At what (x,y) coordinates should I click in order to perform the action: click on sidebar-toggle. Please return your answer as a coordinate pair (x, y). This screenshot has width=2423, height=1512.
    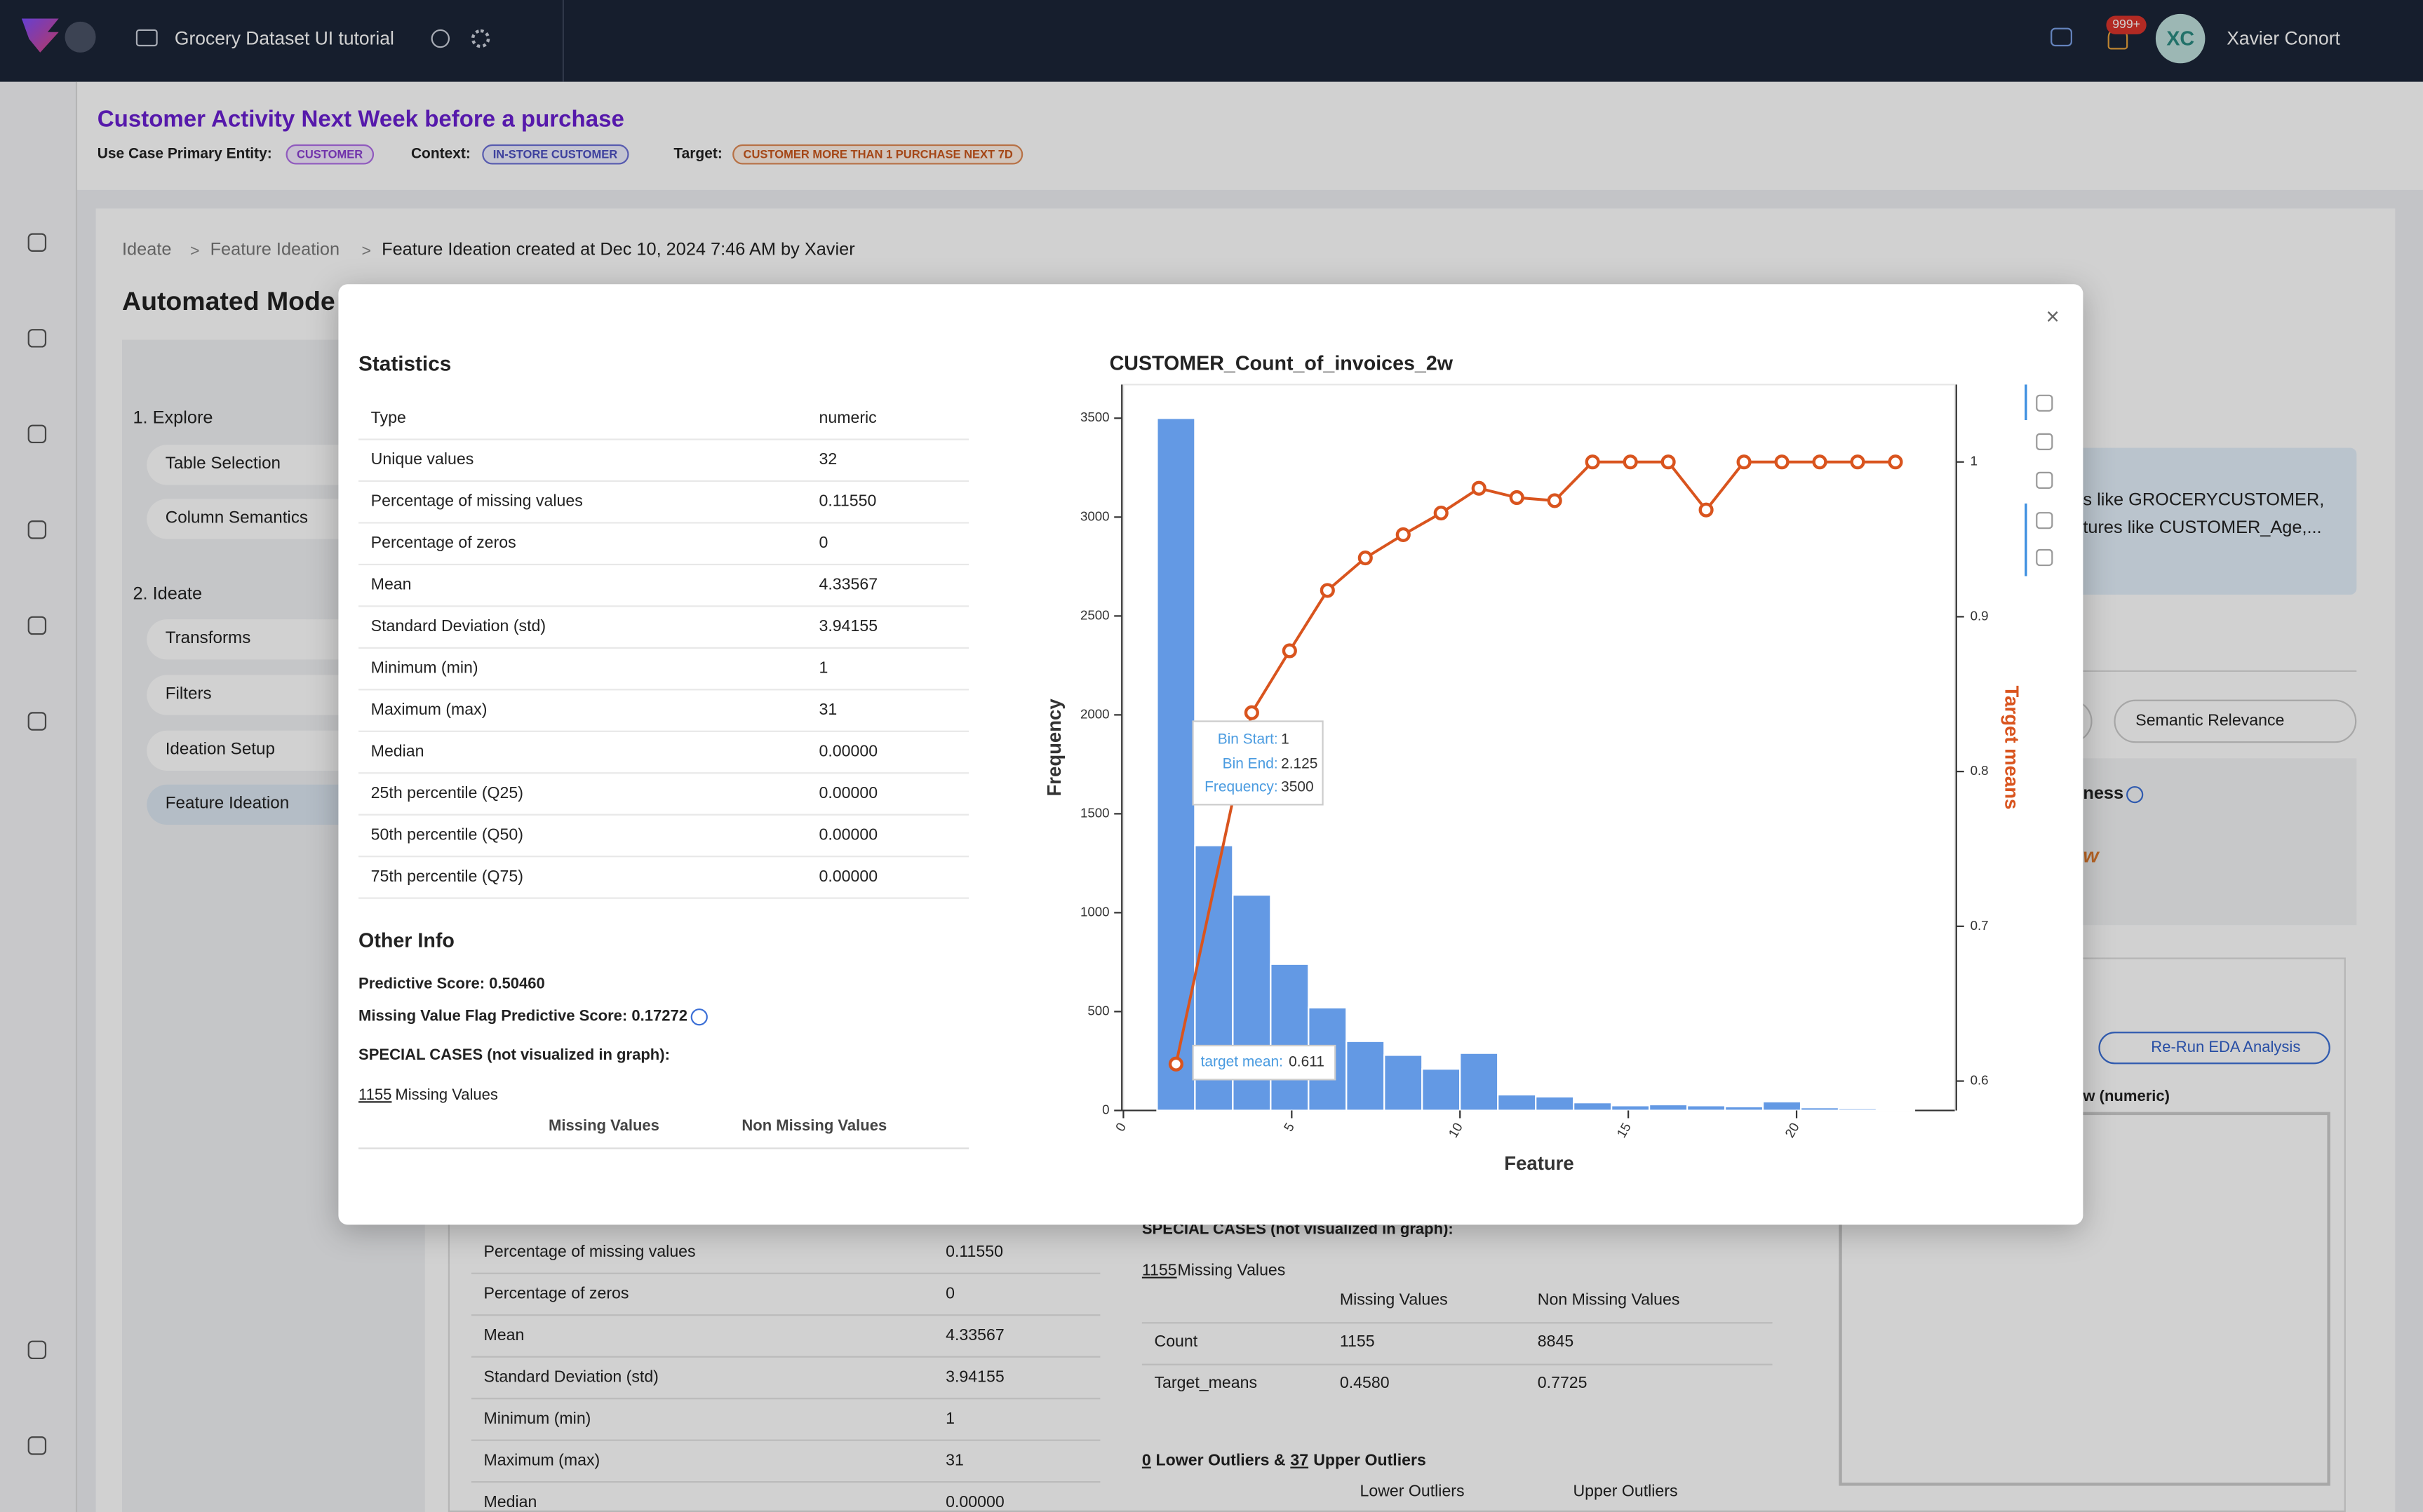
    Looking at the image, I should click on (80, 37).